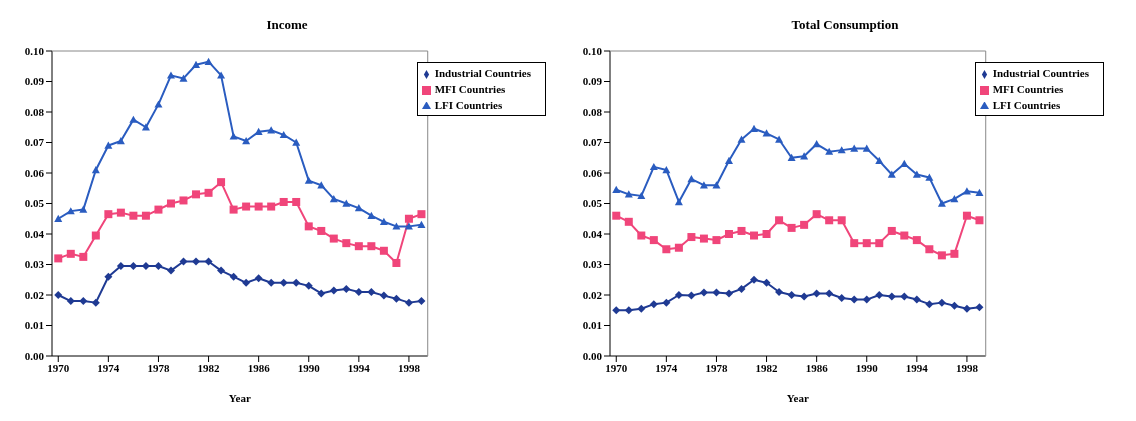 The height and width of the screenshot is (421, 1136). Describe the element at coordinates (482, 73) in the screenshot. I see `legend-label: Industrial Countries` at that location.